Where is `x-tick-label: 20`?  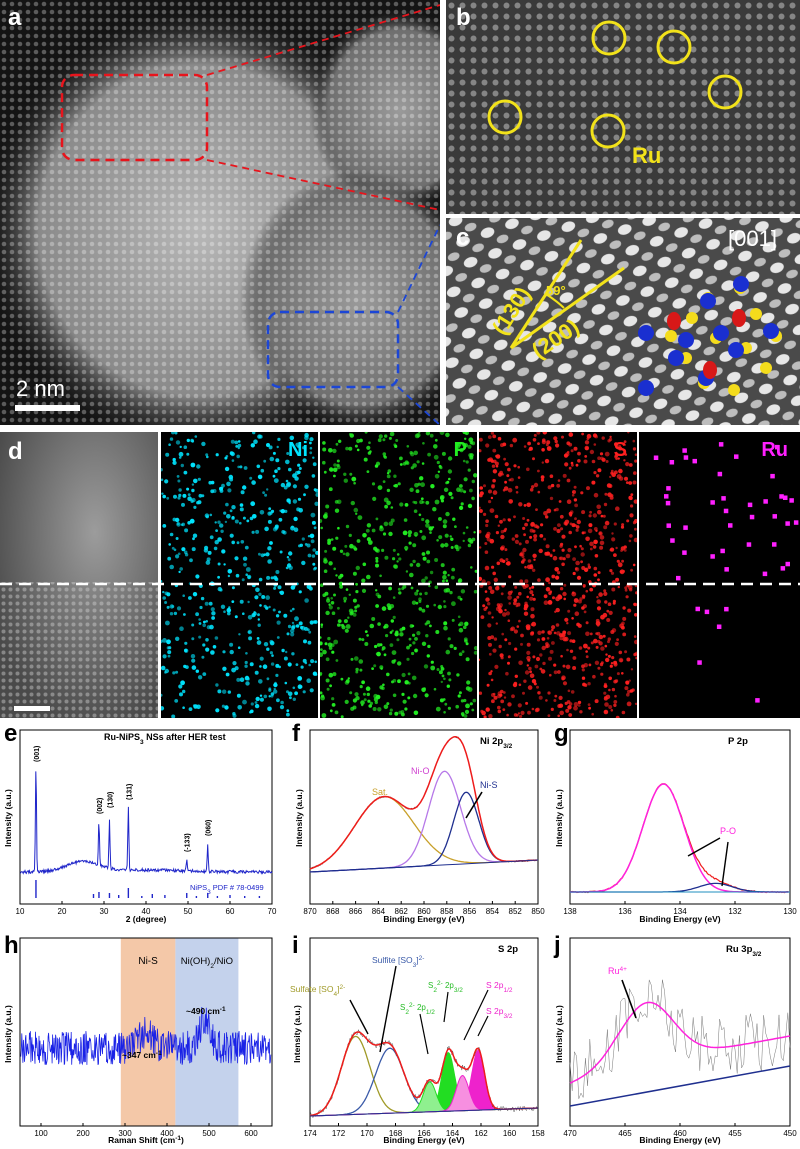
x-tick-label: 20 is located at coordinates (62, 911).